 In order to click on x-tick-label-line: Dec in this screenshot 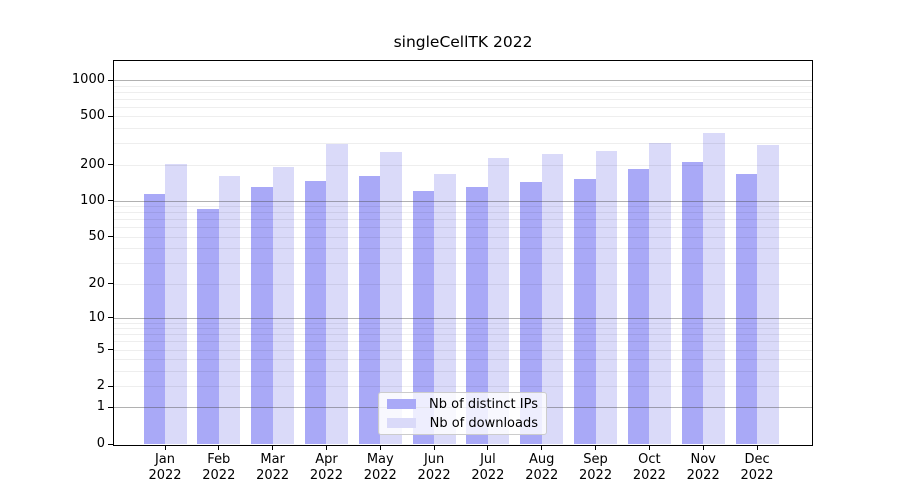, I will do `click(757, 459)`.